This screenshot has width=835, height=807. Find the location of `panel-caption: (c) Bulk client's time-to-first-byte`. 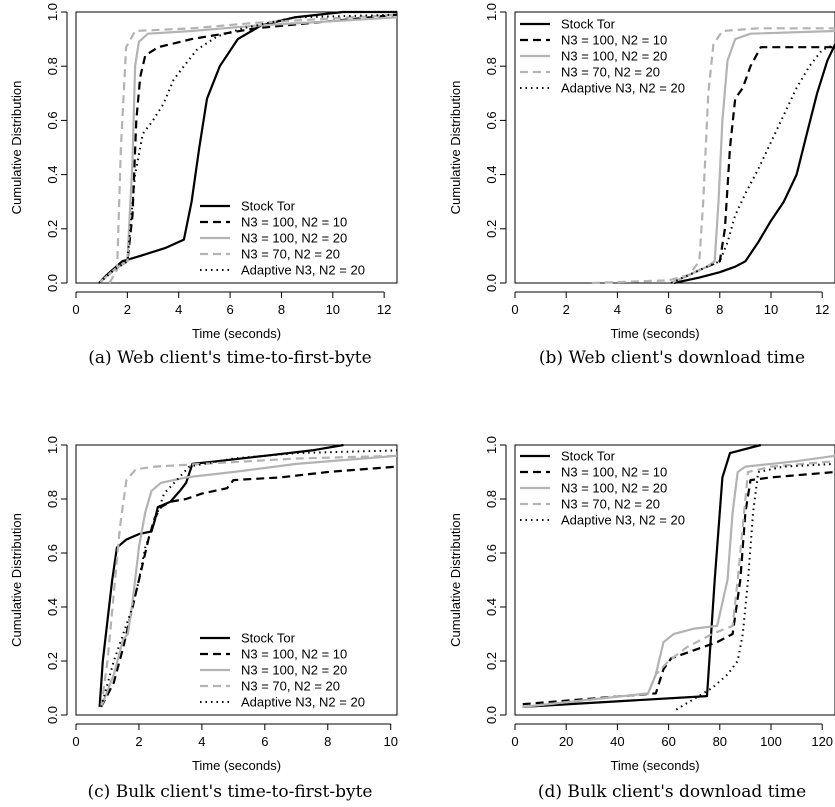

panel-caption: (c) Bulk client's time-to-first-byte is located at coordinates (230, 792).